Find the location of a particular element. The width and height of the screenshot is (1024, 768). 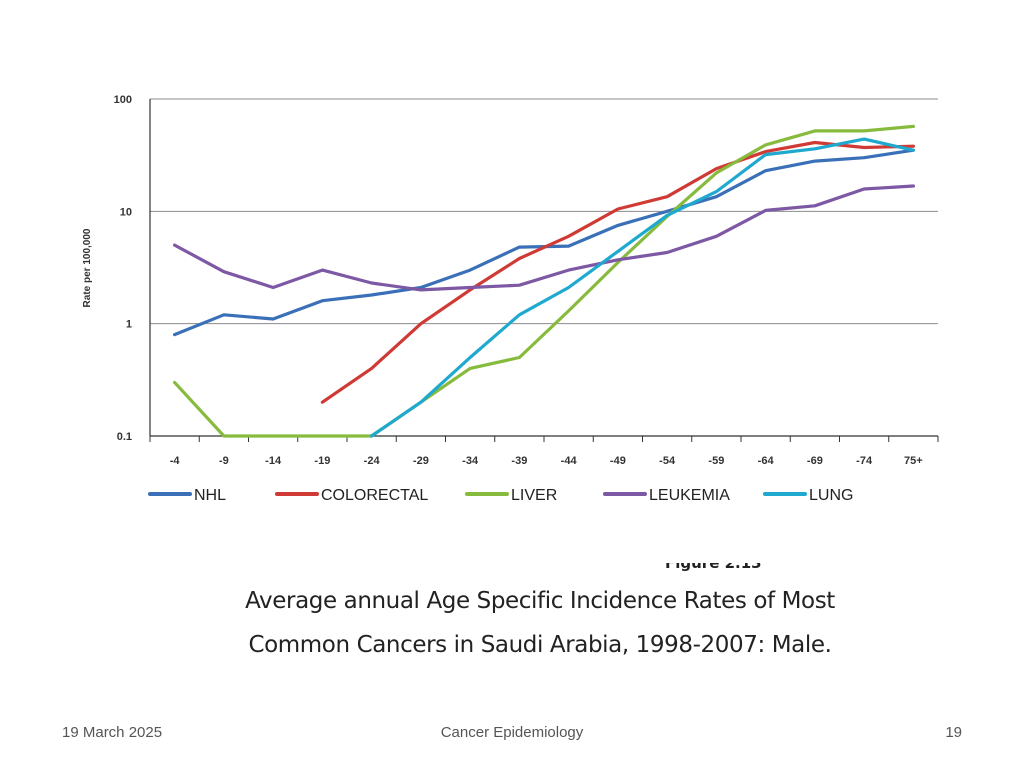

caption-partial-line: Figure 2.13 is located at coordinates (713, 567).